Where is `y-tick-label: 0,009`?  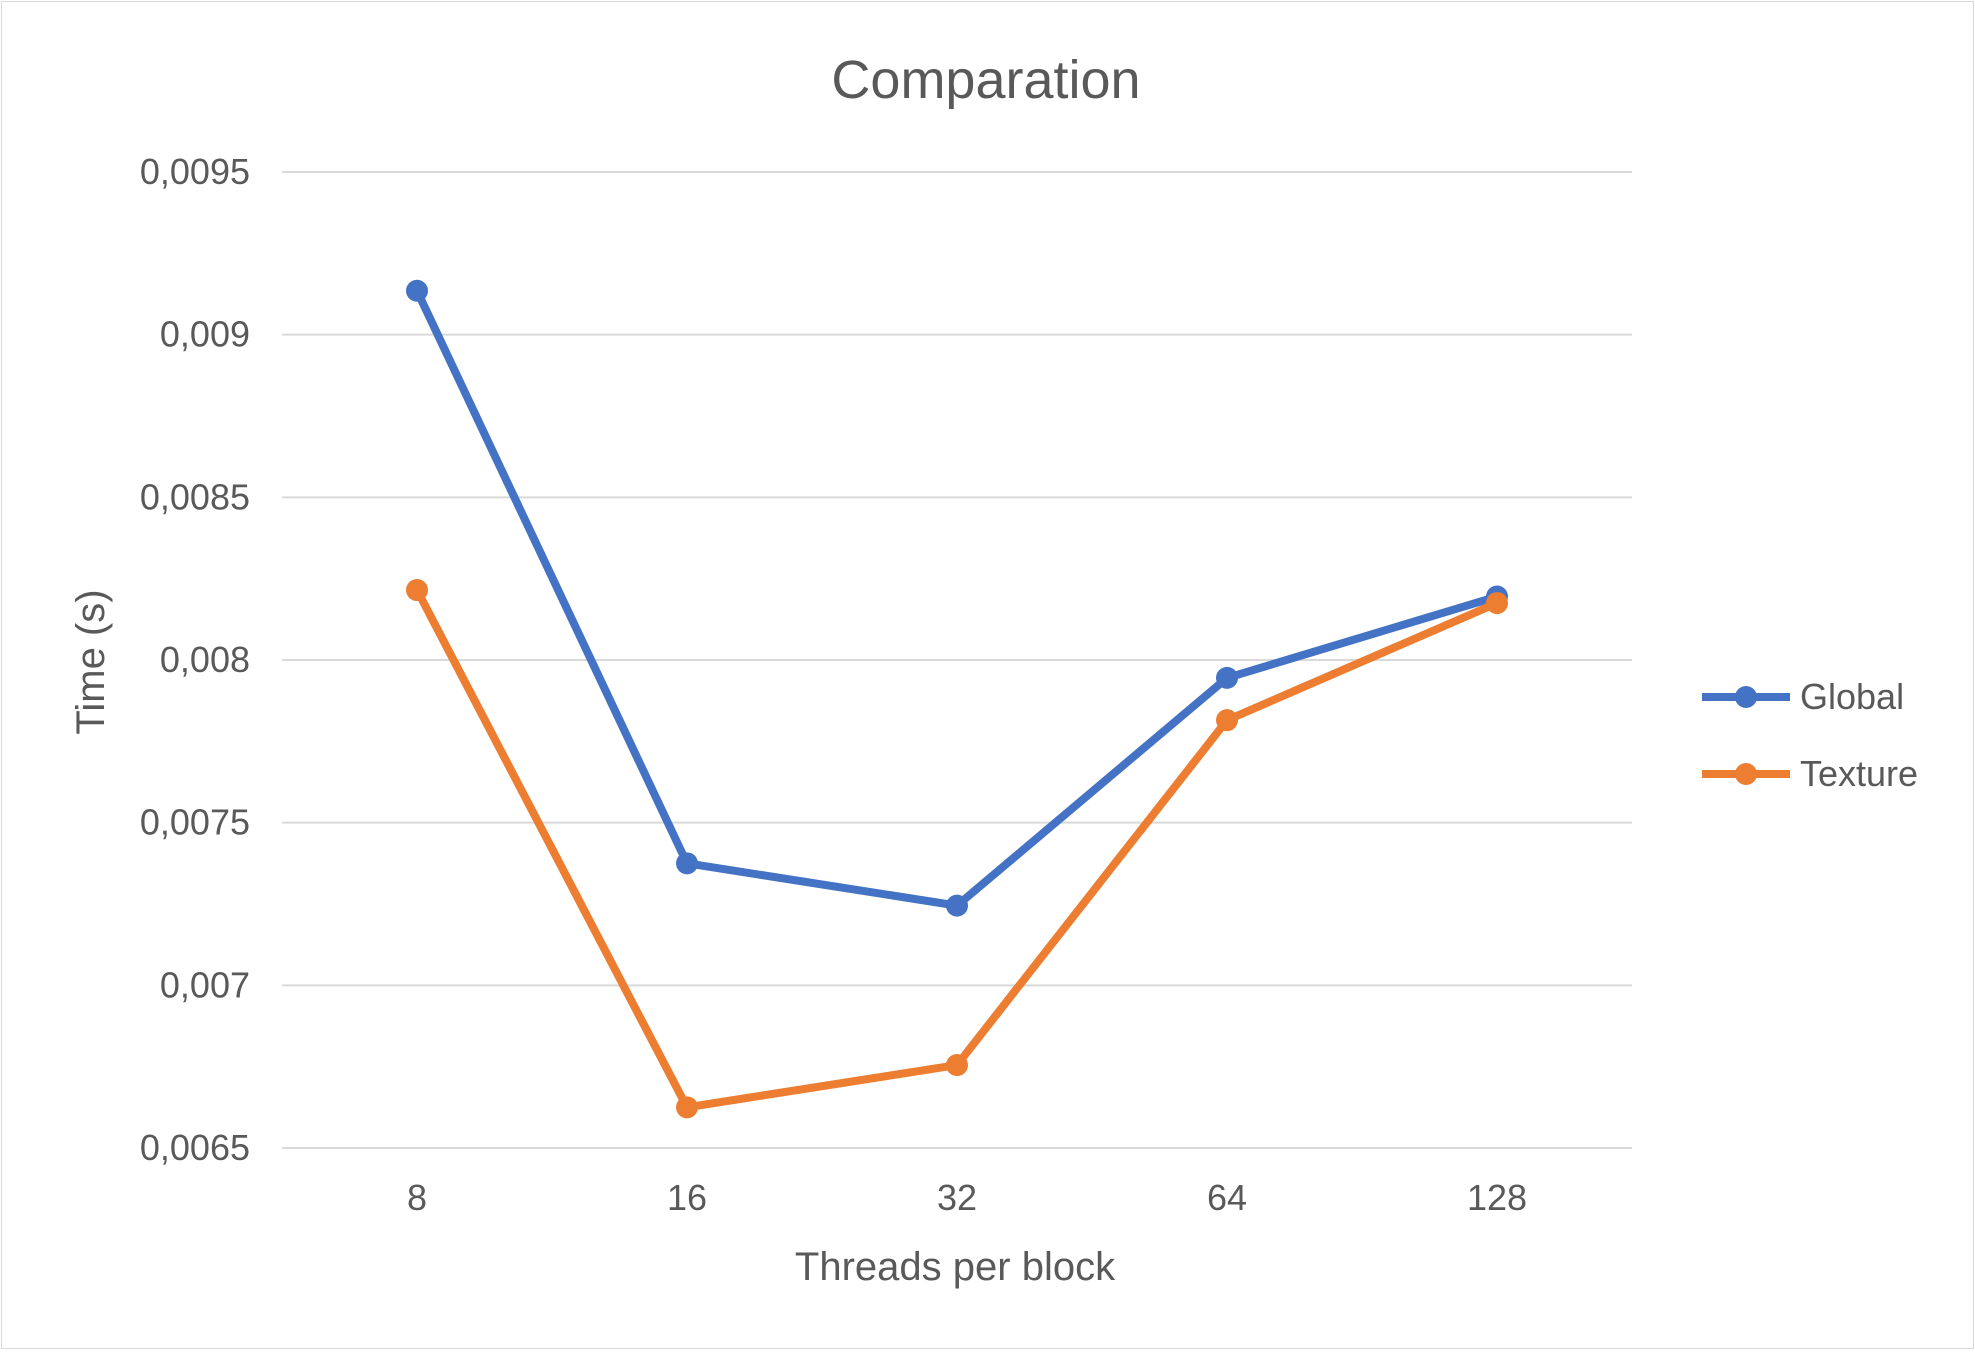 y-tick-label: 0,009 is located at coordinates (205, 334).